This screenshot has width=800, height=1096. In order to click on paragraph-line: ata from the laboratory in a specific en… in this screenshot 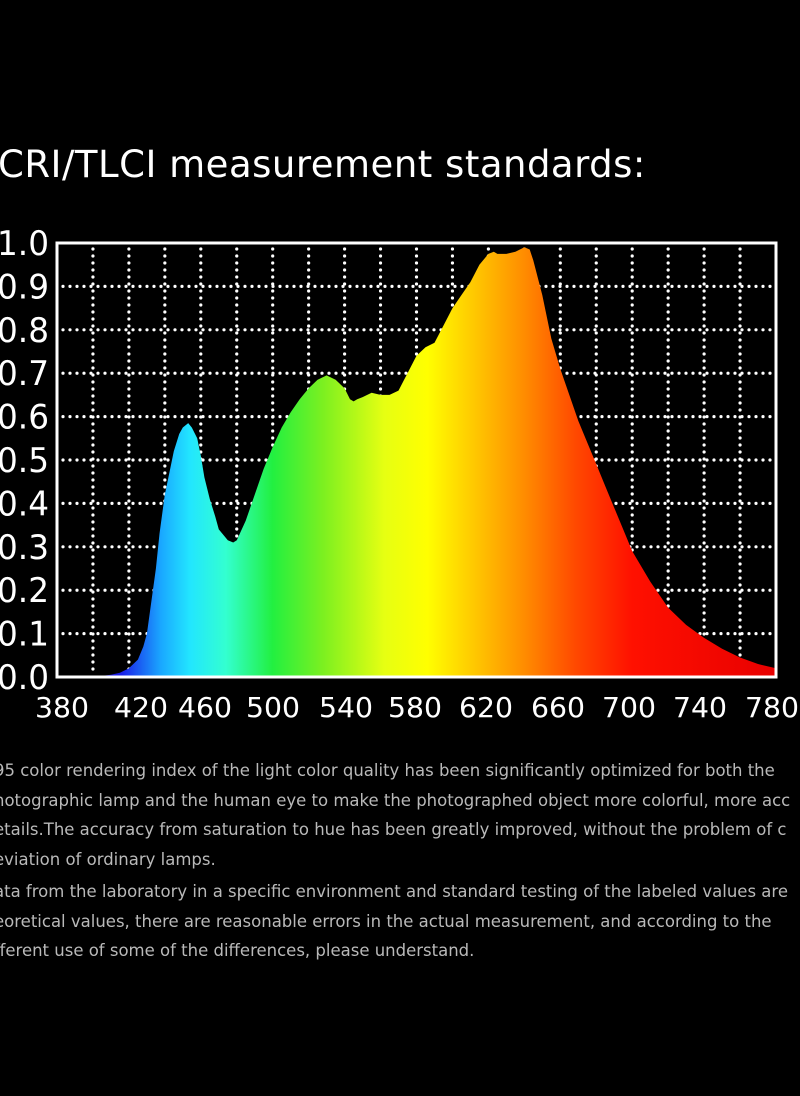, I will do `click(394, 891)`.